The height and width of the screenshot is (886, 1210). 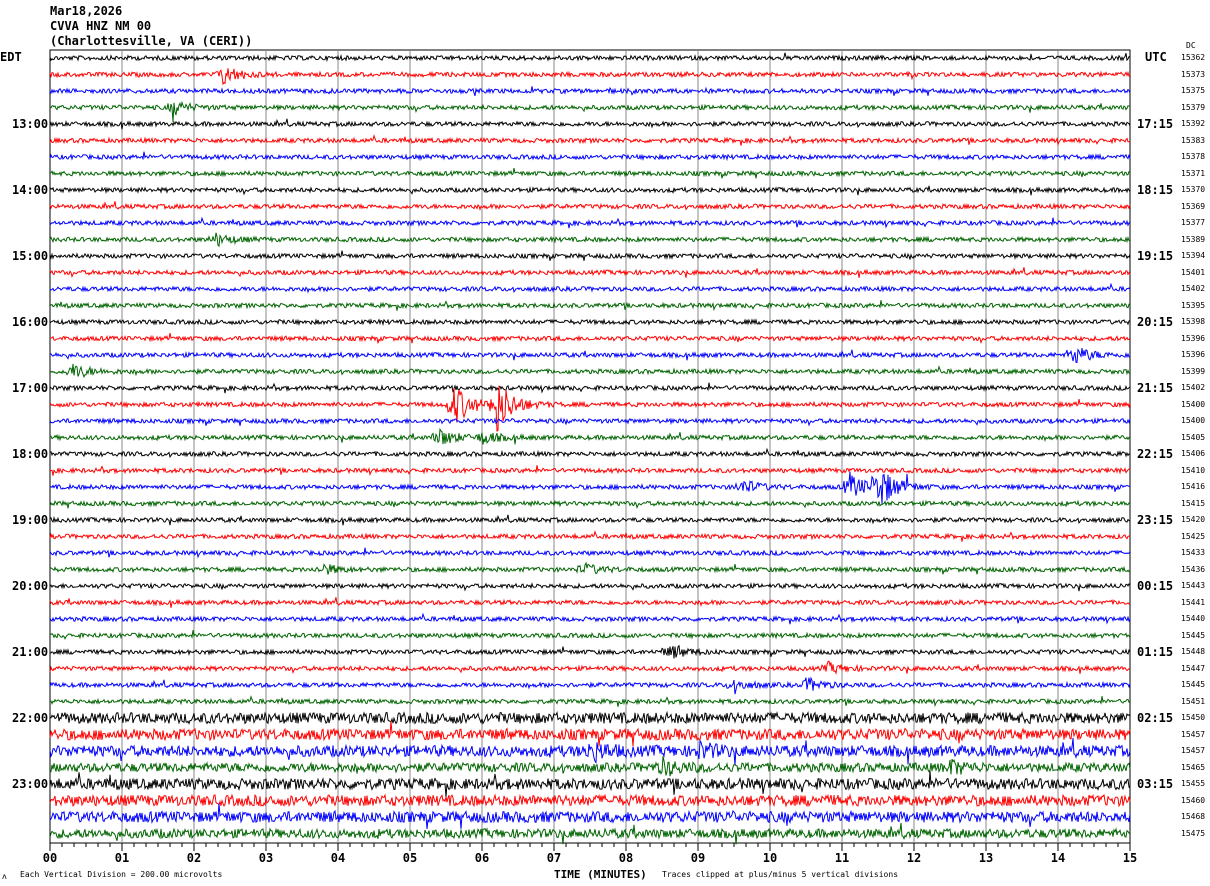 I want to click on x-tick-label: 13, so click(x=986, y=858).